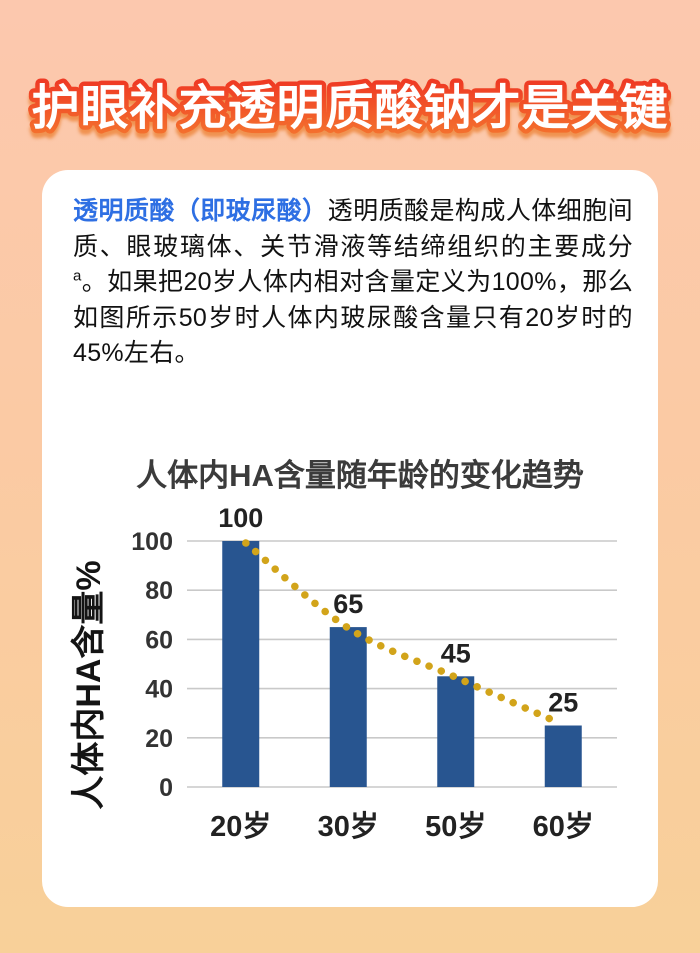  I want to click on trend-dotted-line, so click(402, 633).